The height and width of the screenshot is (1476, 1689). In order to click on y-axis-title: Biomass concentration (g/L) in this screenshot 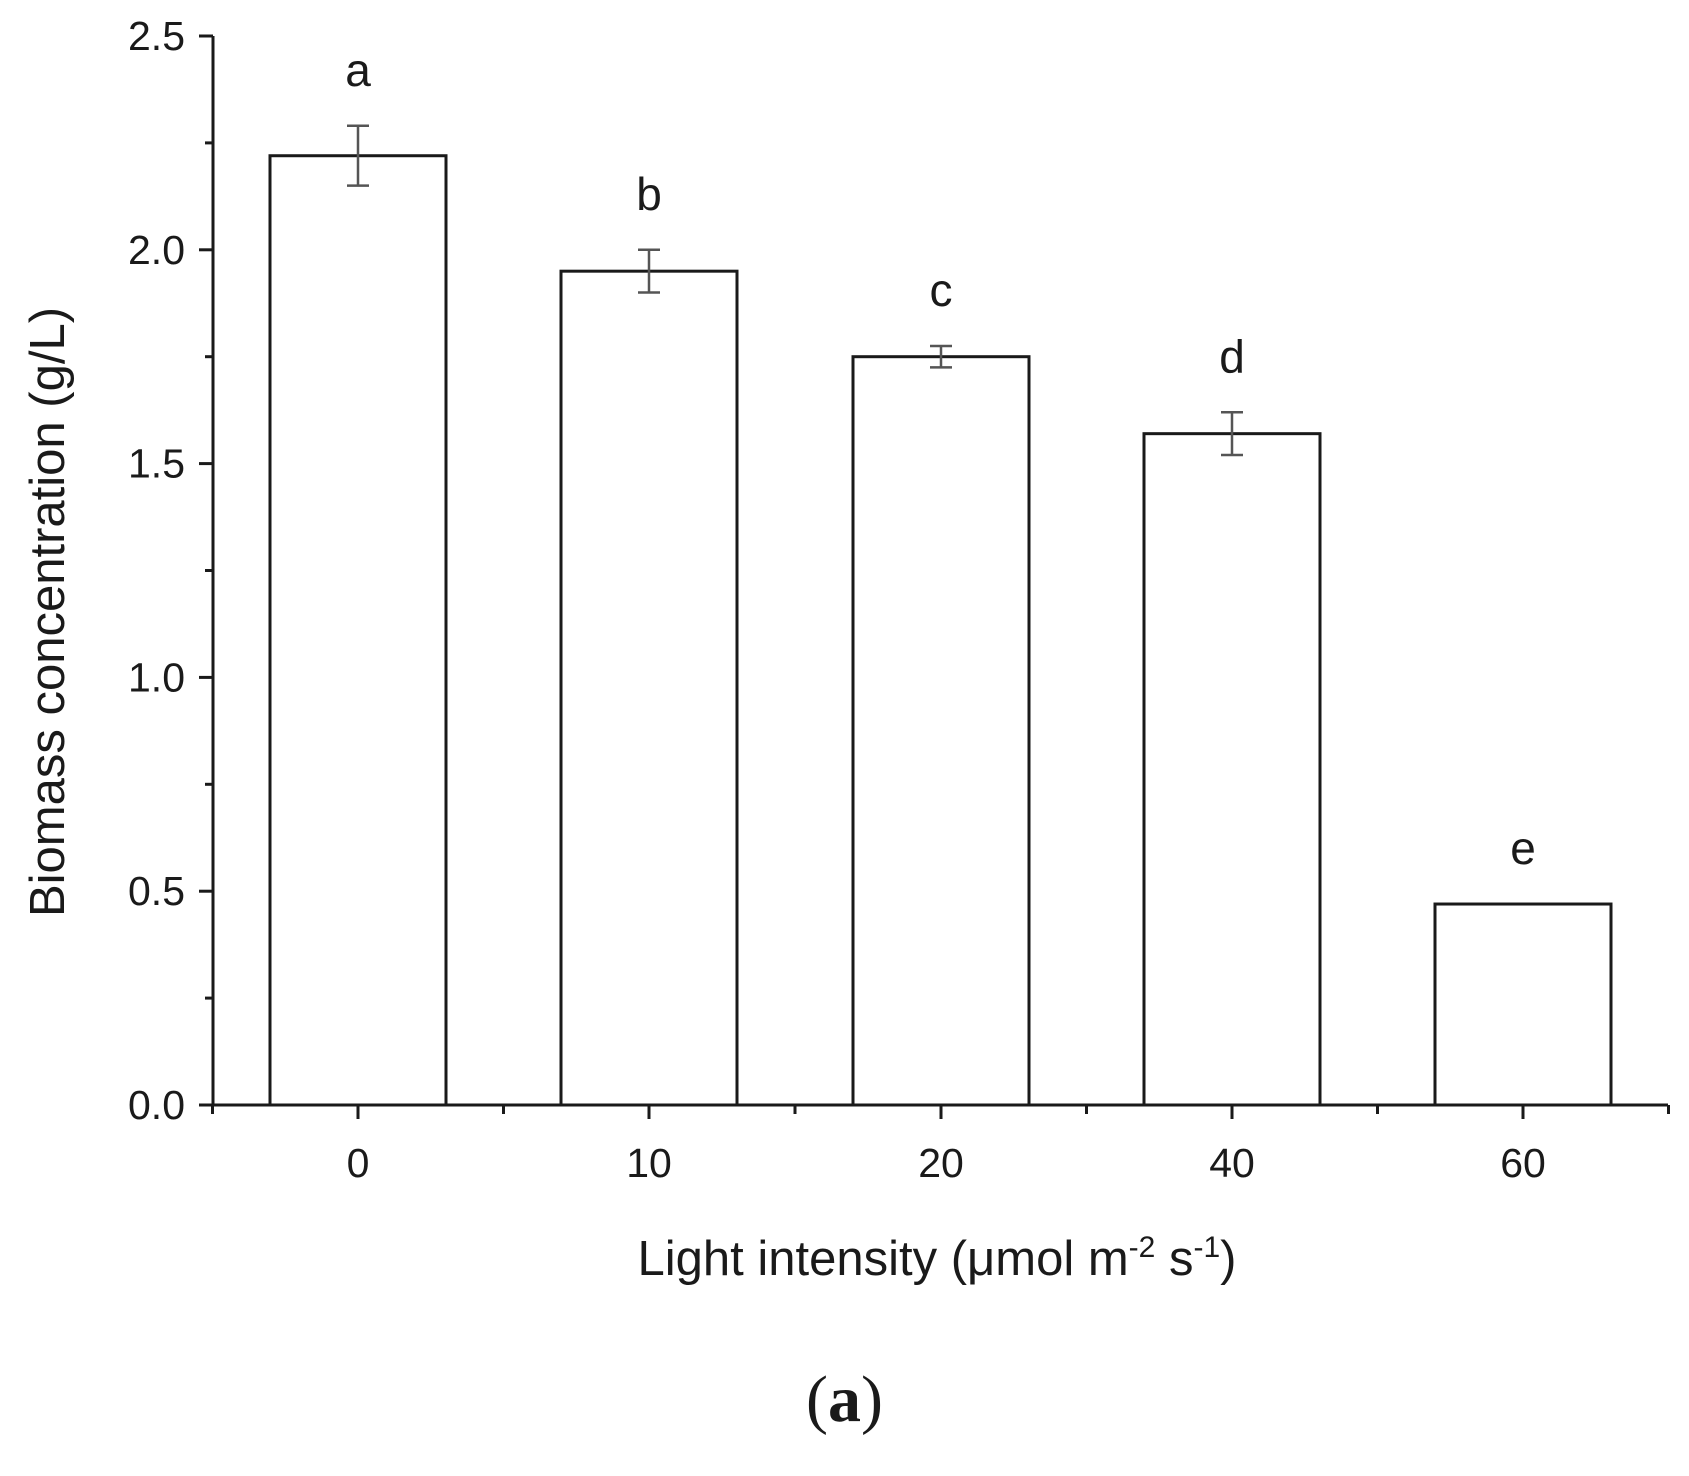, I will do `click(48, 612)`.